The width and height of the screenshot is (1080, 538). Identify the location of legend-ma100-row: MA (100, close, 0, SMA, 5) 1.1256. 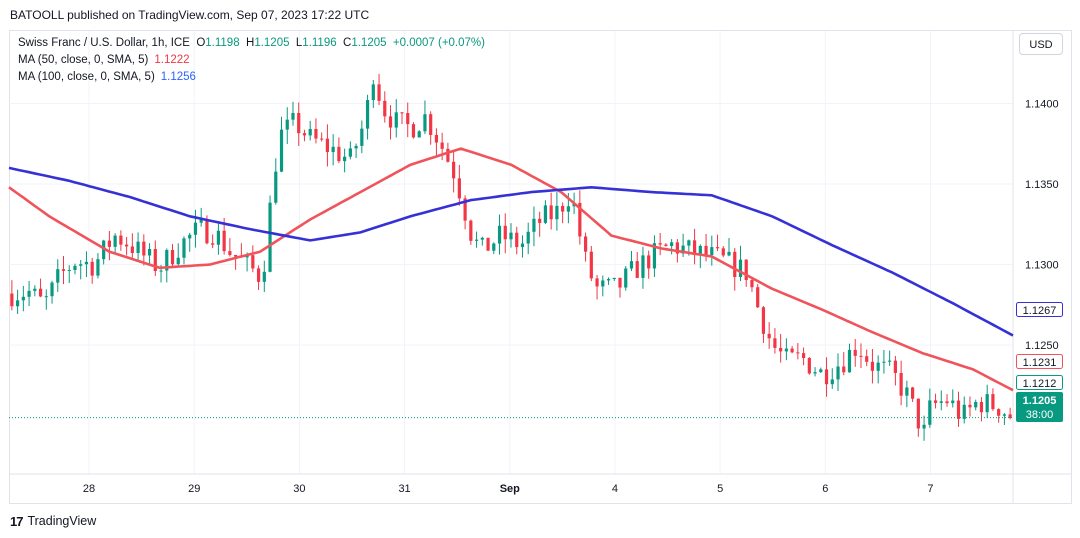
(251, 77).